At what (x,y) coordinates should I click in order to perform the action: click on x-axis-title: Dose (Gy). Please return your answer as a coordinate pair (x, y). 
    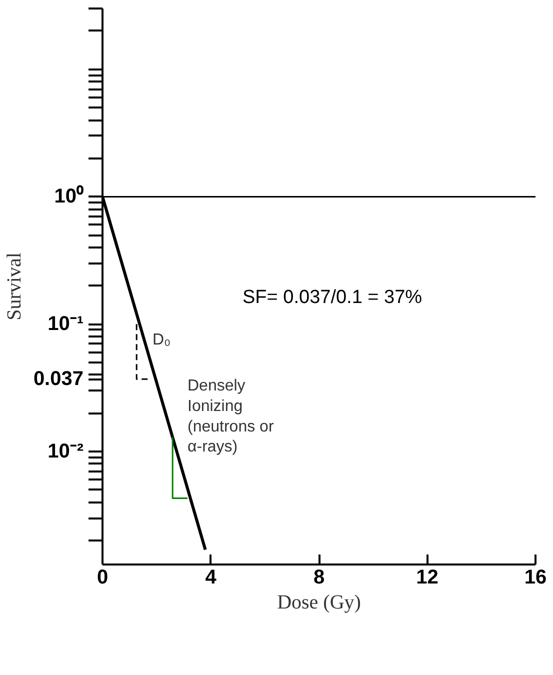
    Looking at the image, I should click on (319, 603).